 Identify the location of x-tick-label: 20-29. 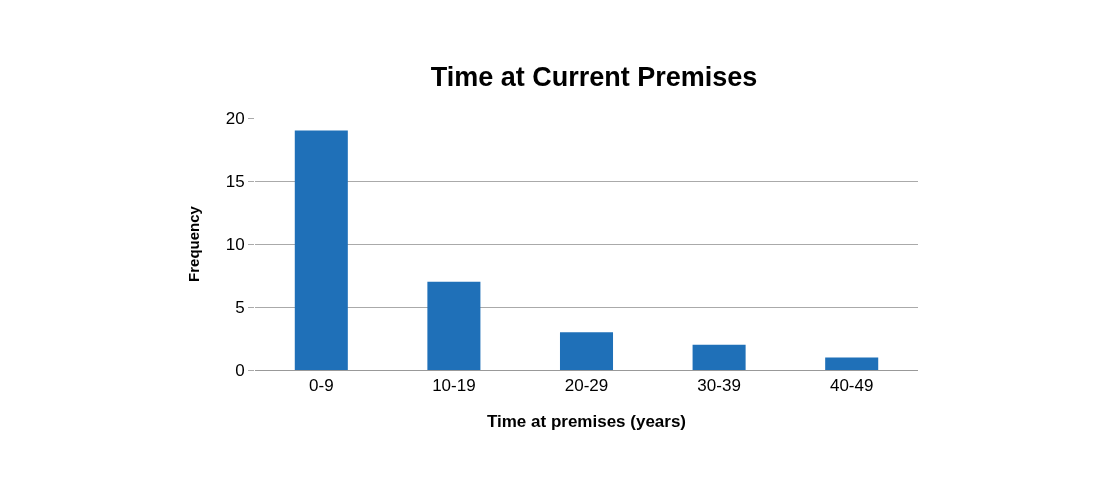
(586, 386).